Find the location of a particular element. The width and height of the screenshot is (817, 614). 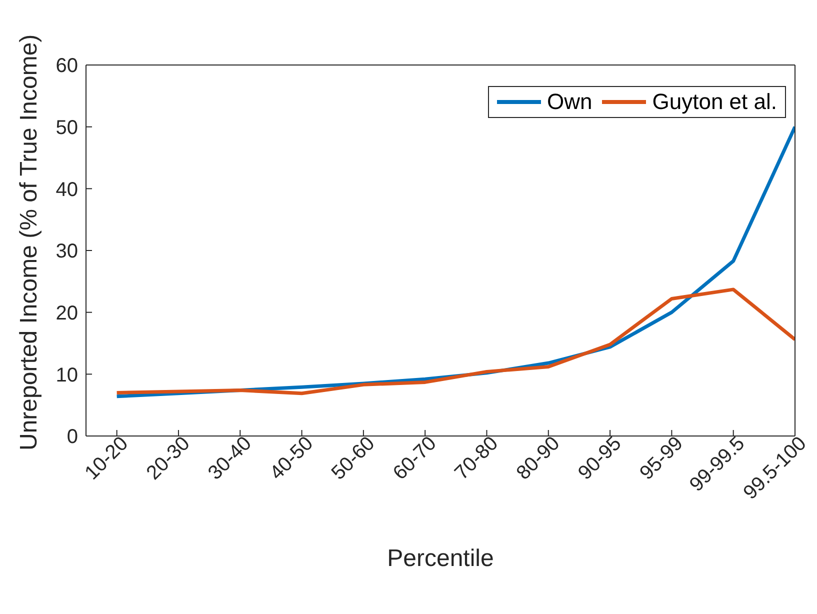

y-tick-label: 50 is located at coordinates (67, 127).